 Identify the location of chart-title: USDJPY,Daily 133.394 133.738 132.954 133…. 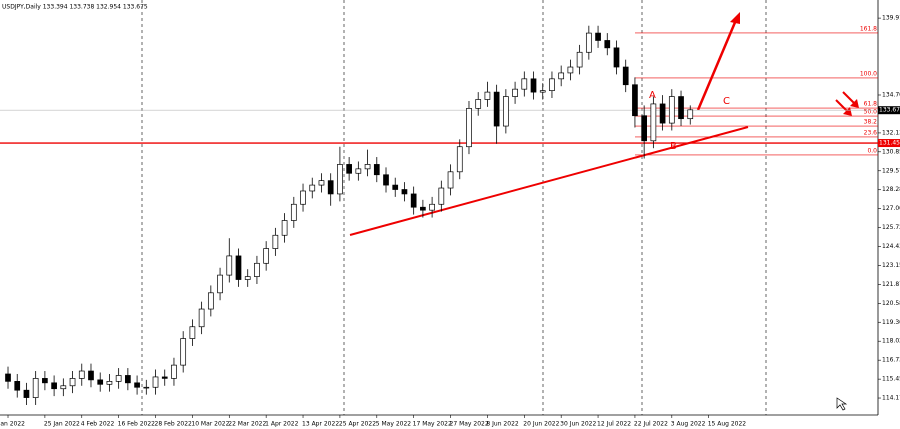
(75, 7).